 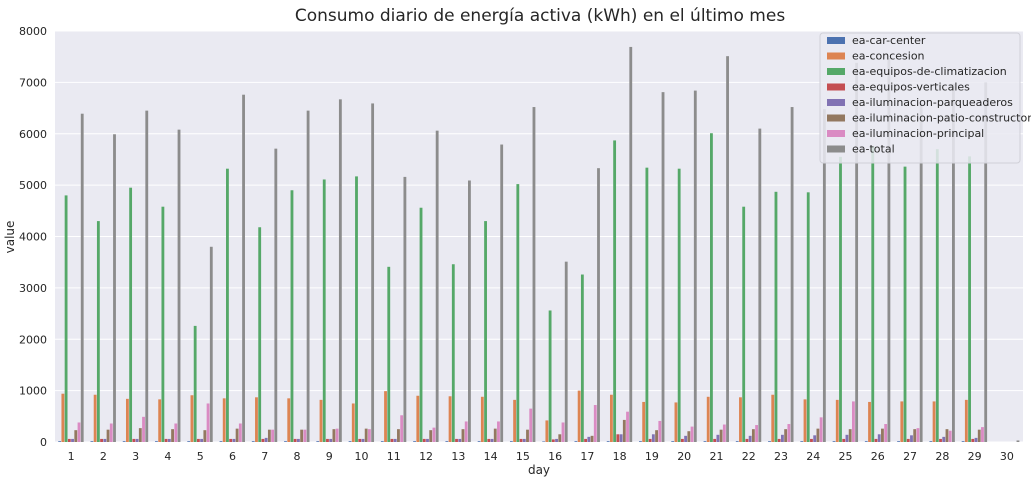 What do you see at coordinates (426, 456) in the screenshot?
I see `x-tick-label: 12` at bounding box center [426, 456].